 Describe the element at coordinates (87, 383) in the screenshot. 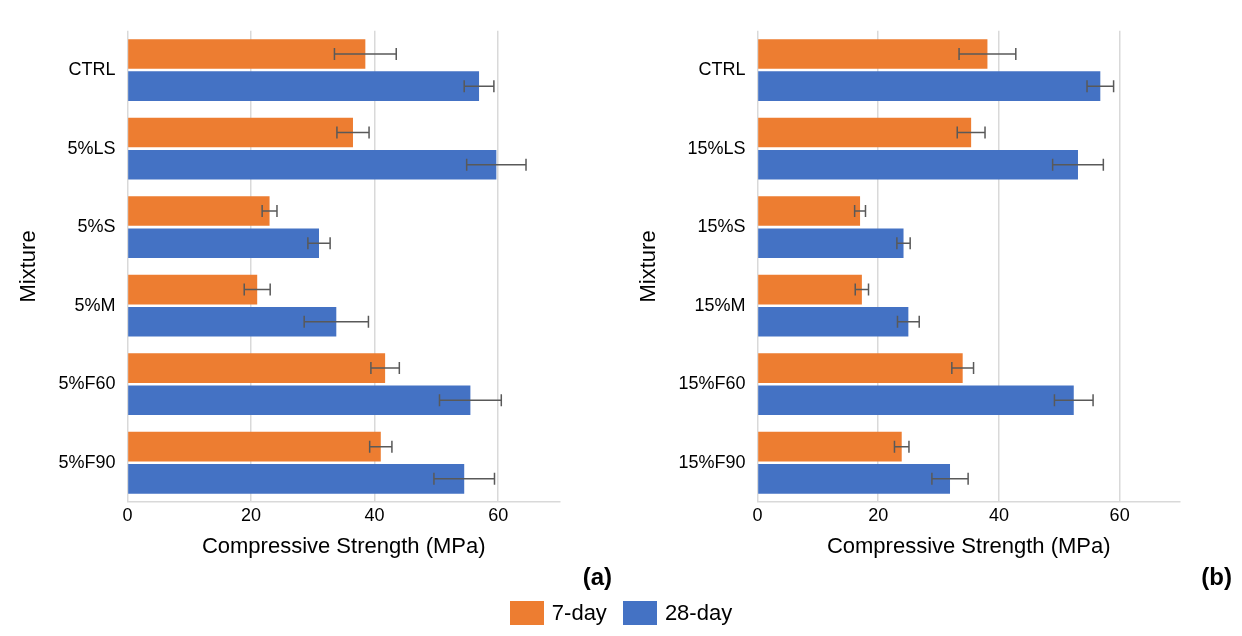

I see `y-tick-label: 5%F60` at that location.